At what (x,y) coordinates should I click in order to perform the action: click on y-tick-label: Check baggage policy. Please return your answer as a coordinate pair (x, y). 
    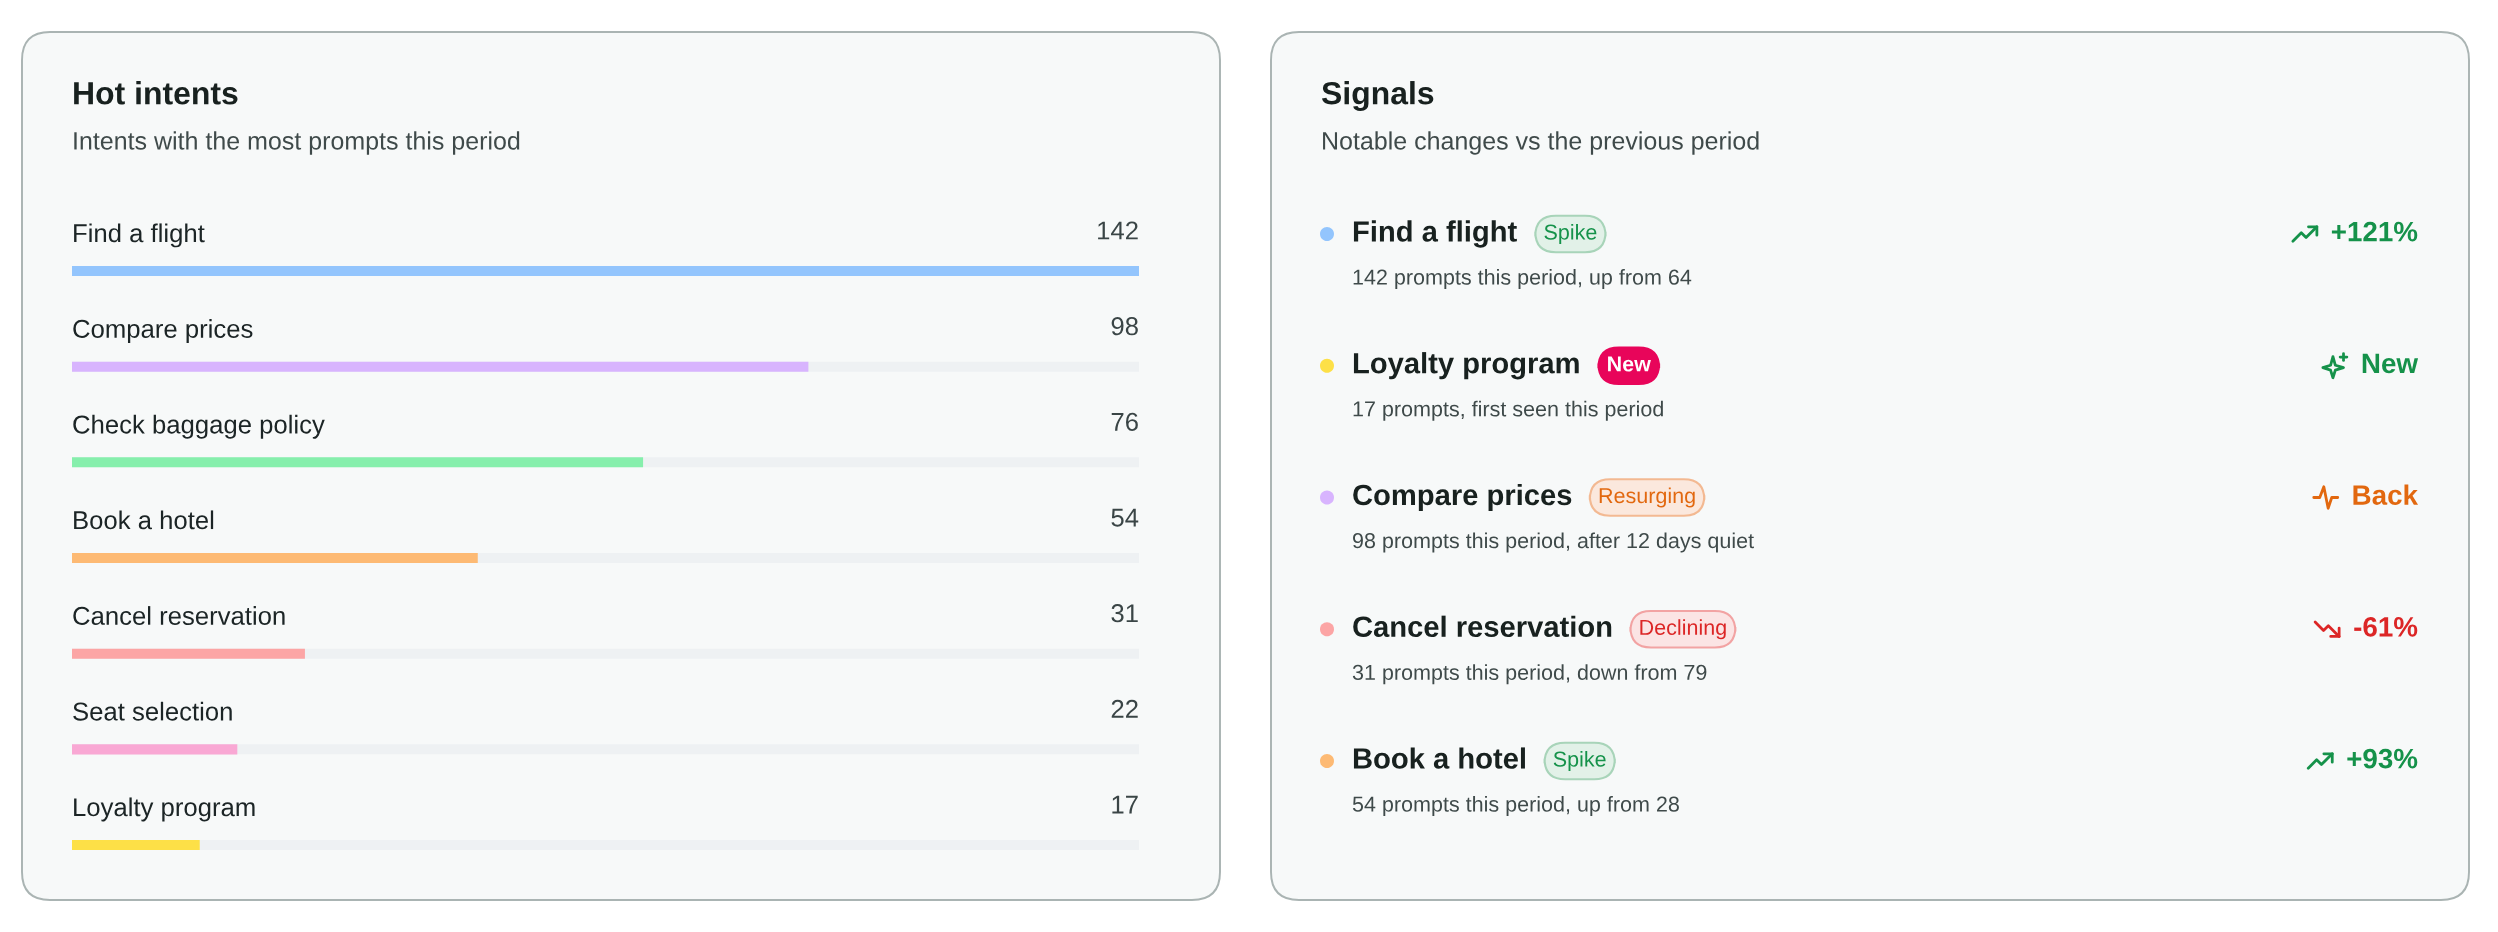
    Looking at the image, I should click on (199, 426).